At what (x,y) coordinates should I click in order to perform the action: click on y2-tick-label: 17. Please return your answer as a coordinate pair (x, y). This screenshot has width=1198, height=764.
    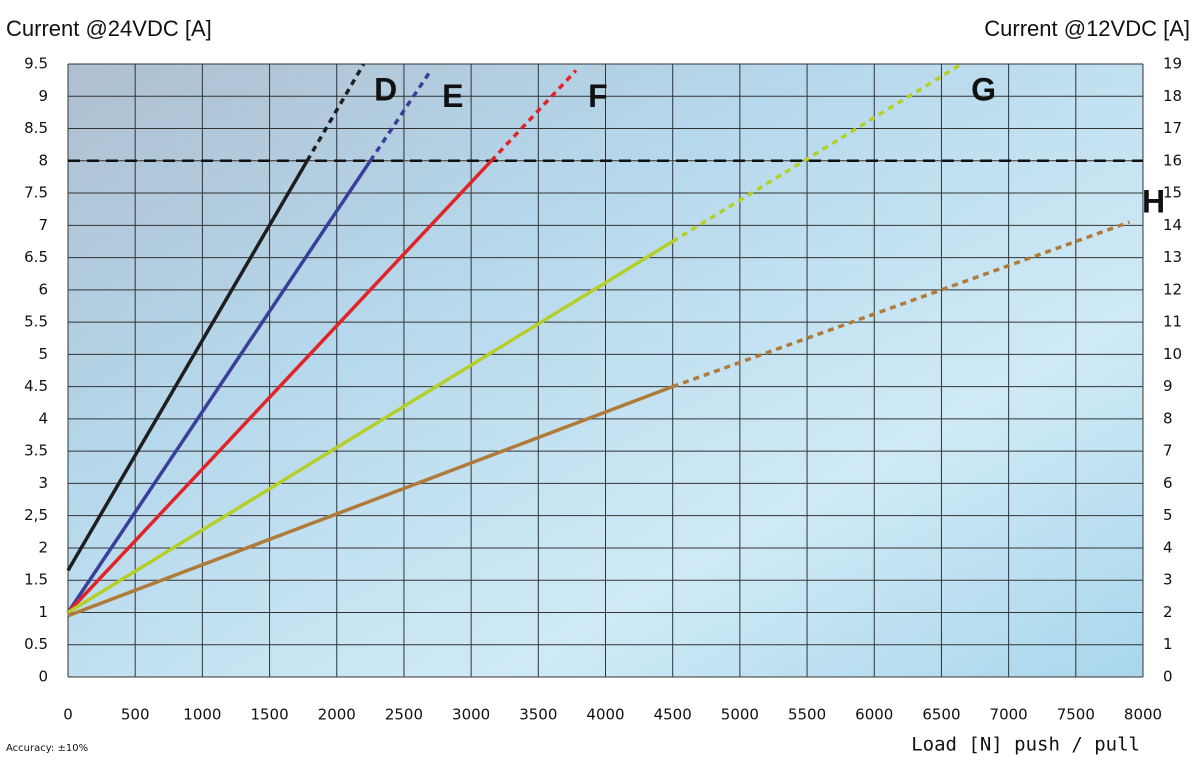
    Looking at the image, I should click on (1172, 128).